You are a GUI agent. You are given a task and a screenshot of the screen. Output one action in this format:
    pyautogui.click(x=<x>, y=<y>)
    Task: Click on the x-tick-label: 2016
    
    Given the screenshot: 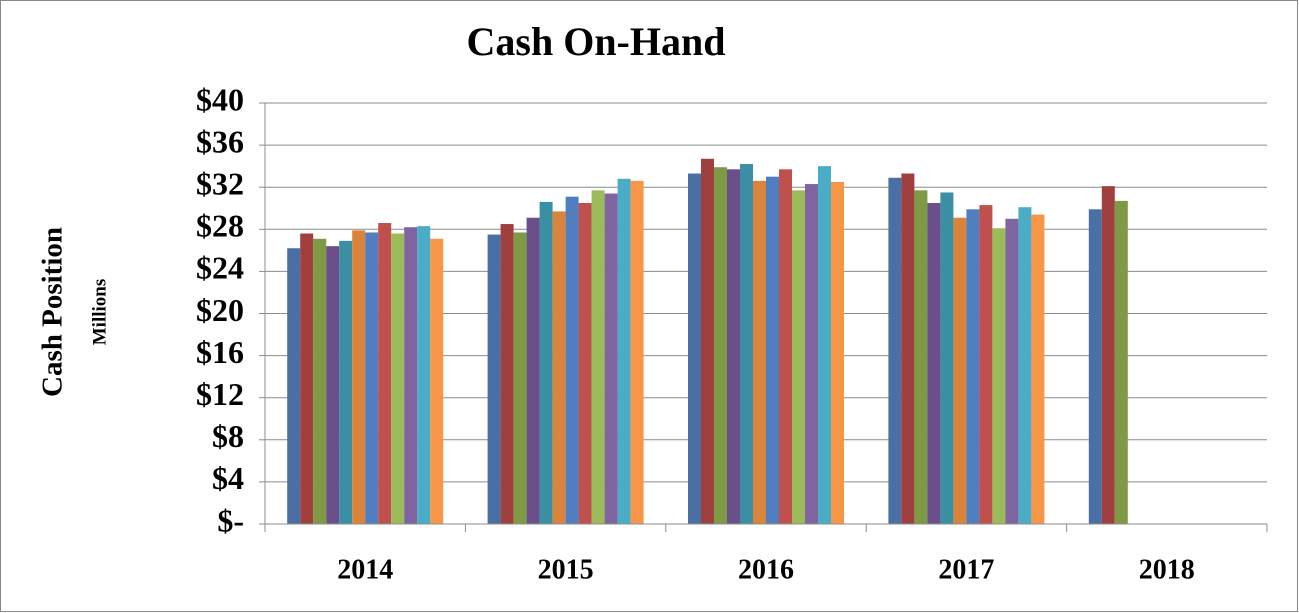 What is the action you would take?
    pyautogui.click(x=766, y=569)
    